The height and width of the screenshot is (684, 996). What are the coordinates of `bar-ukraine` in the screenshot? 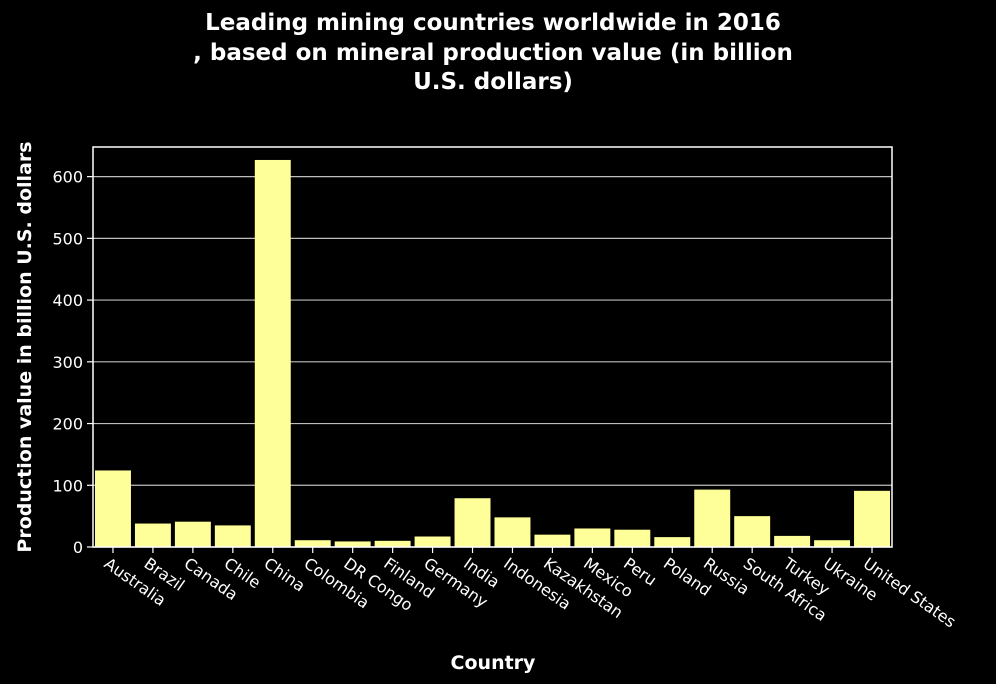 It's located at (832, 543).